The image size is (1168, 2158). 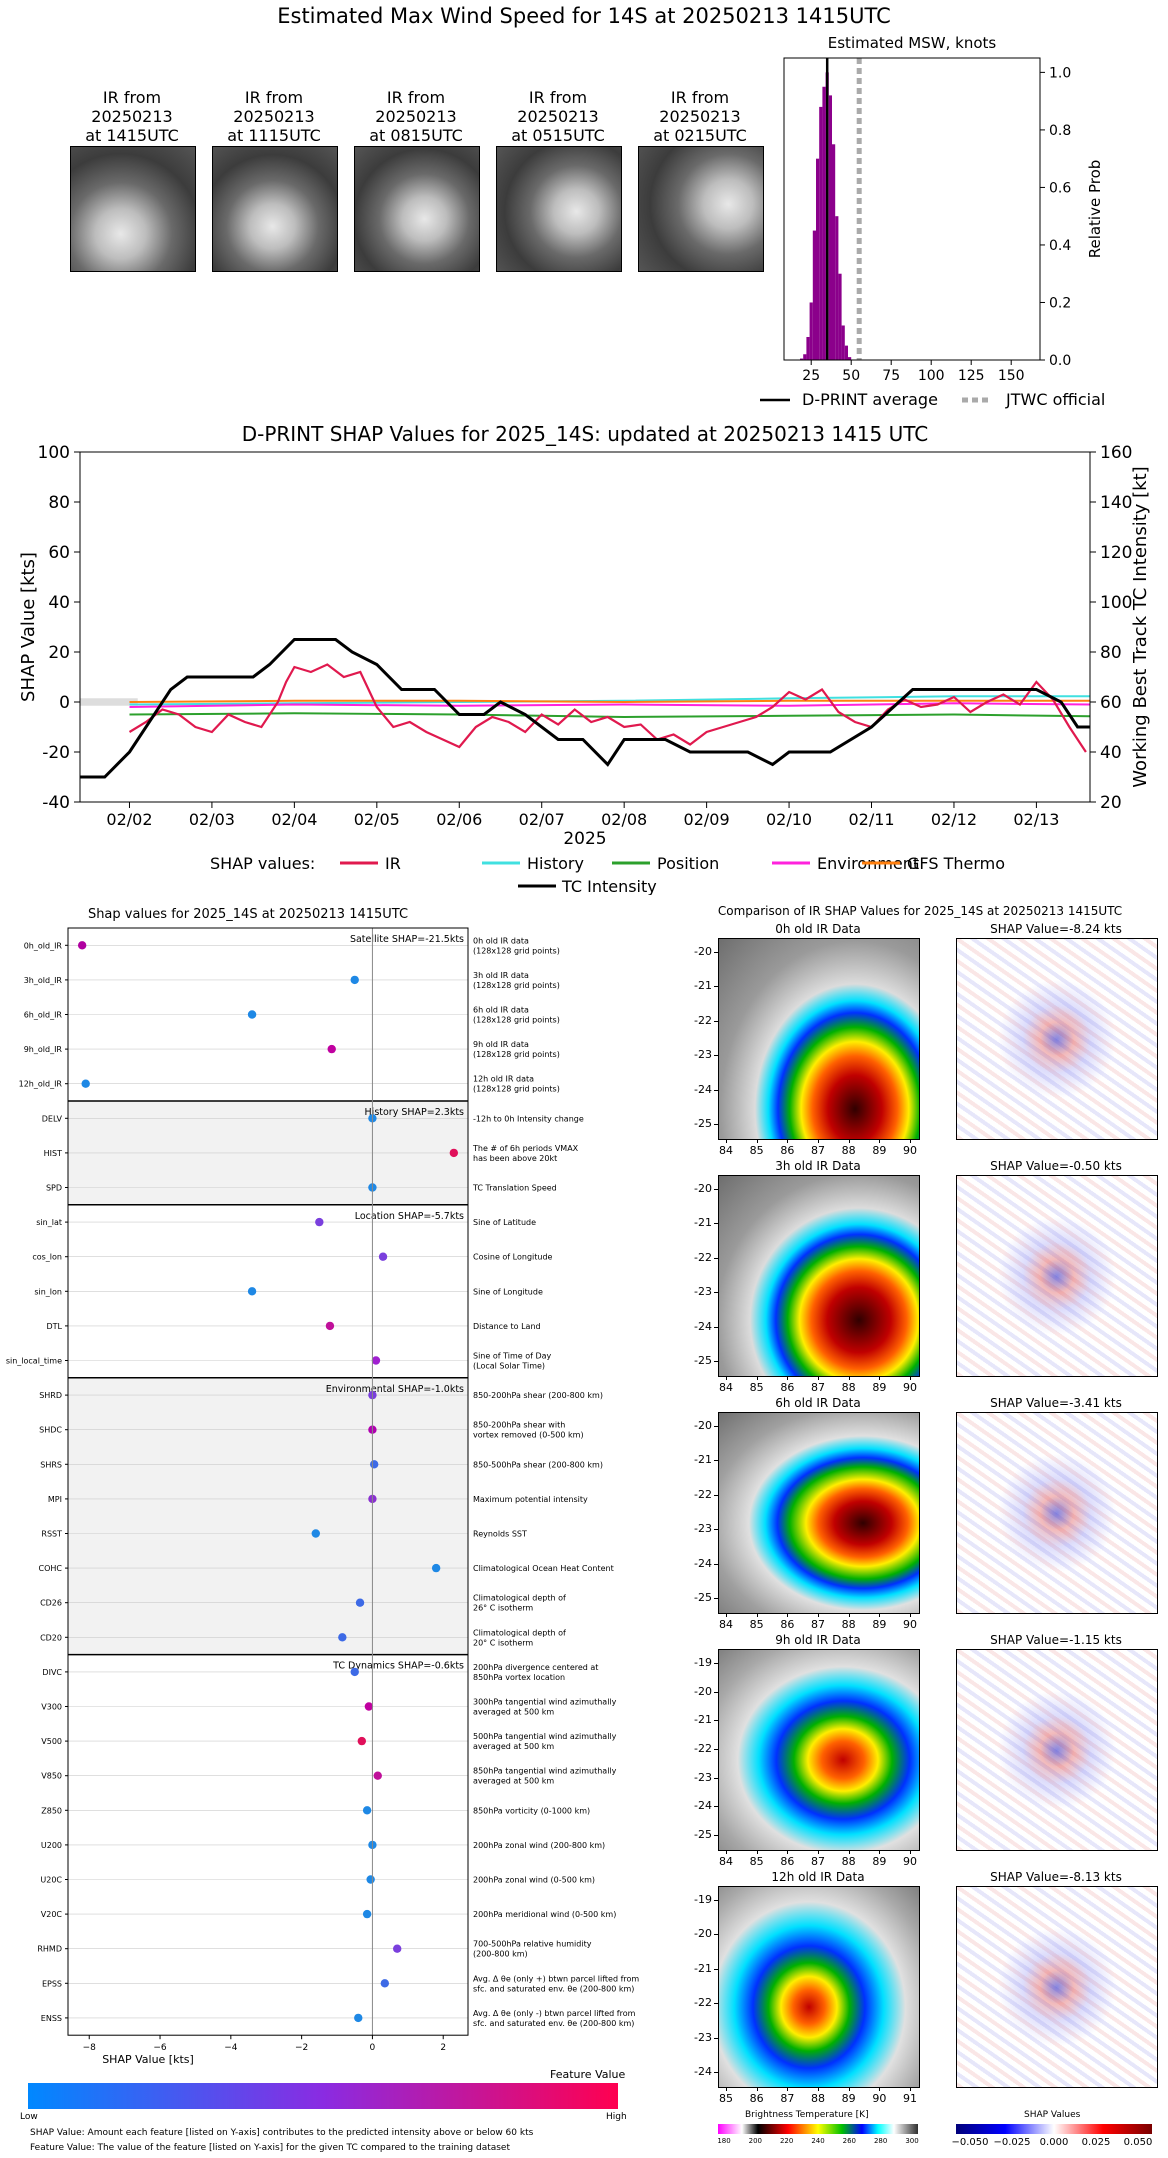 What do you see at coordinates (818, 1403) in the screenshot?
I see `ir-panel-title: 6h old IR Data` at bounding box center [818, 1403].